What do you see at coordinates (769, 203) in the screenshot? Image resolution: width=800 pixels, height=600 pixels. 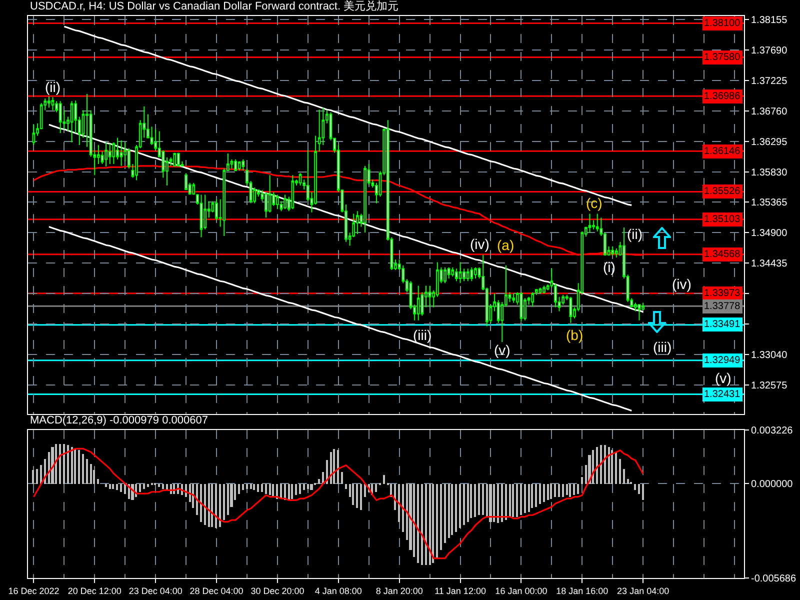 I see `y-tick-label: 1.35365` at bounding box center [769, 203].